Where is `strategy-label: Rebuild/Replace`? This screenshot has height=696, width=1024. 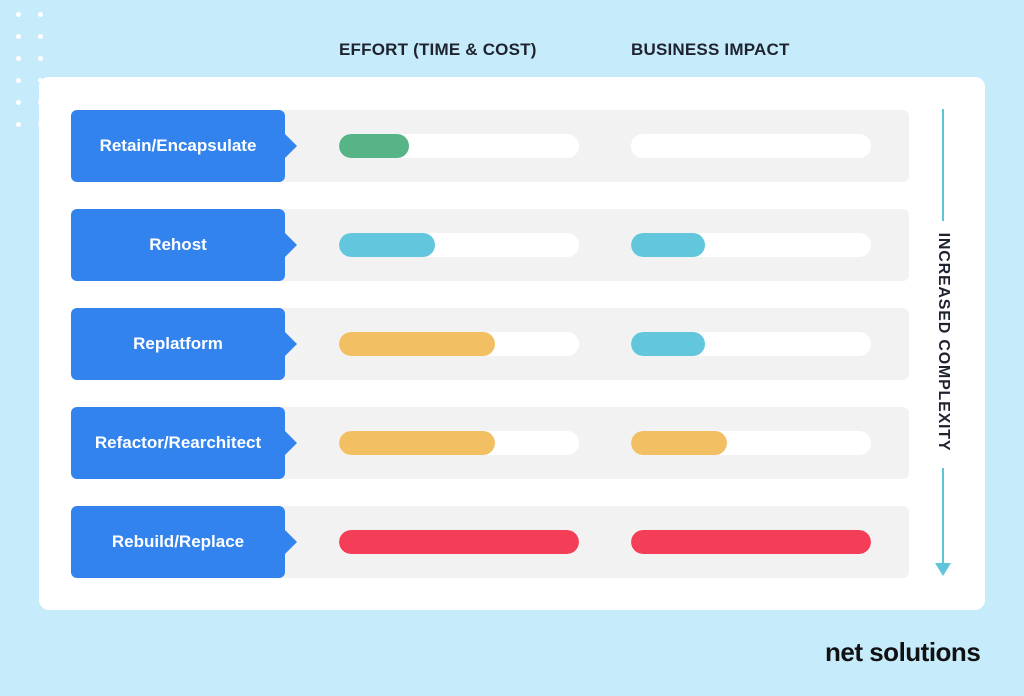
strategy-label: Rebuild/Replace is located at coordinates (184, 542).